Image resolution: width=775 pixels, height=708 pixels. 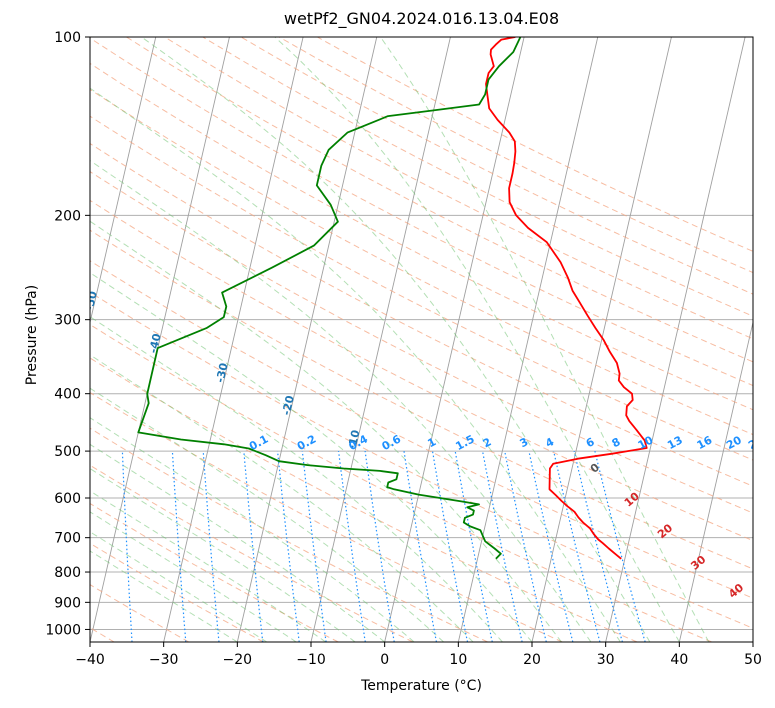 I want to click on x-tick-label: −20, so click(x=238, y=660).